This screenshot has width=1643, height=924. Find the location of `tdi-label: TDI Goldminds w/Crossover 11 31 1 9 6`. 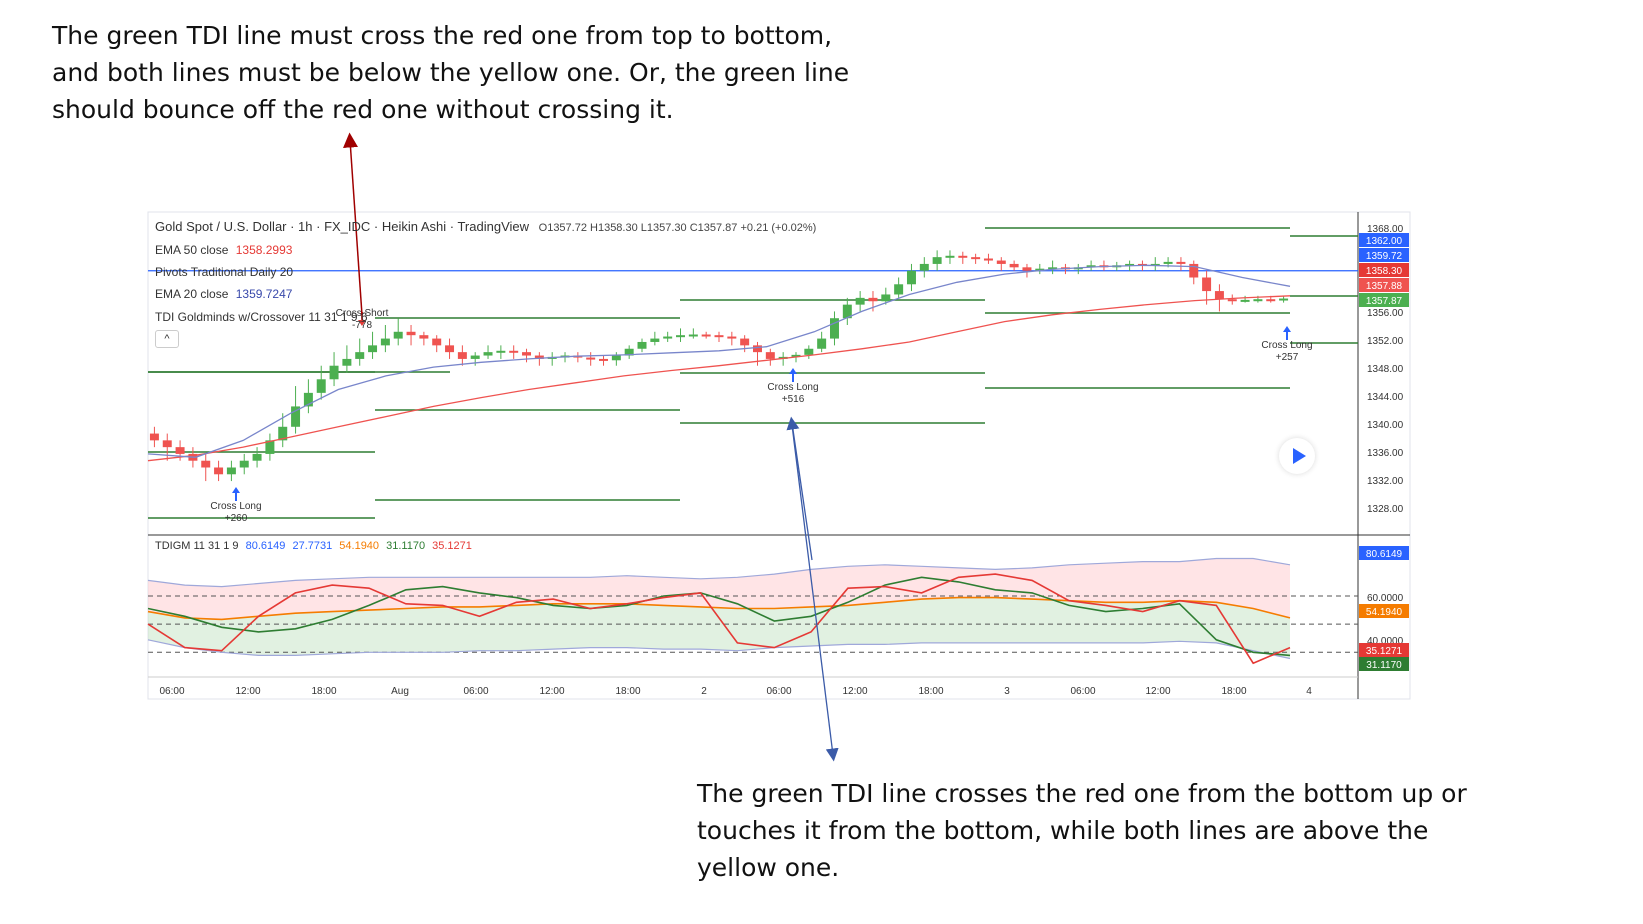

tdi-label: TDI Goldminds w/Crossover 11 31 1 9 6 is located at coordinates (261, 317).